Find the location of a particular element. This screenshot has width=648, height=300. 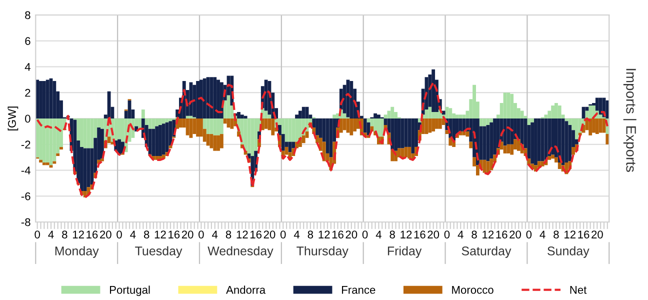

y-tick-label: 0 is located at coordinates (27, 118).